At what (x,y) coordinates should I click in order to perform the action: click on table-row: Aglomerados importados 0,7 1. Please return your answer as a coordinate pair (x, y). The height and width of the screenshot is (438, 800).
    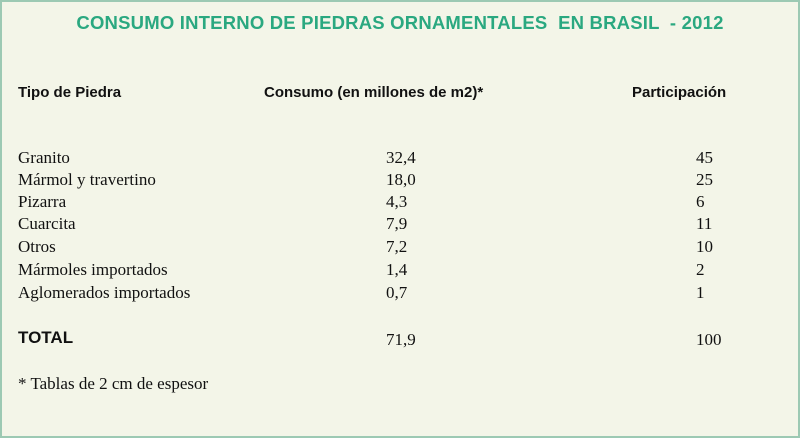
    Looking at the image, I should click on (400, 294).